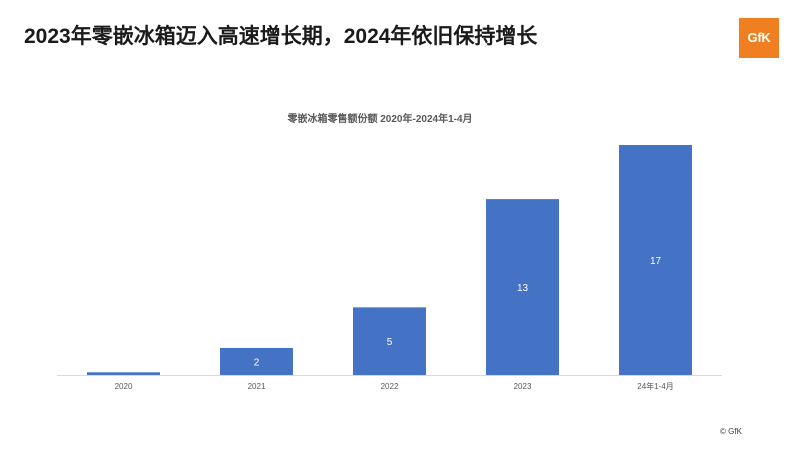 This screenshot has height=449, width=800. What do you see at coordinates (124, 386) in the screenshot?
I see `x-tick-label-0: 2020` at bounding box center [124, 386].